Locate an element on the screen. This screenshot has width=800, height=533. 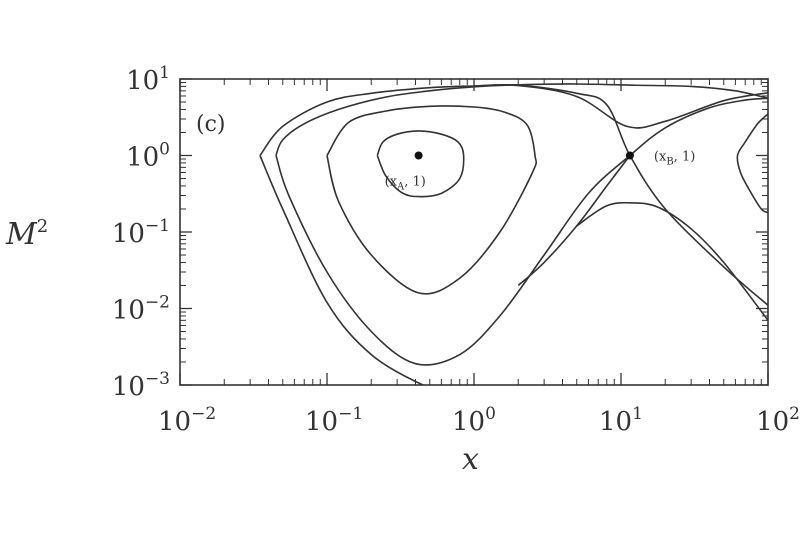
critical-points: (xA, 1) (xB, 1) is located at coordinates (540, 171).